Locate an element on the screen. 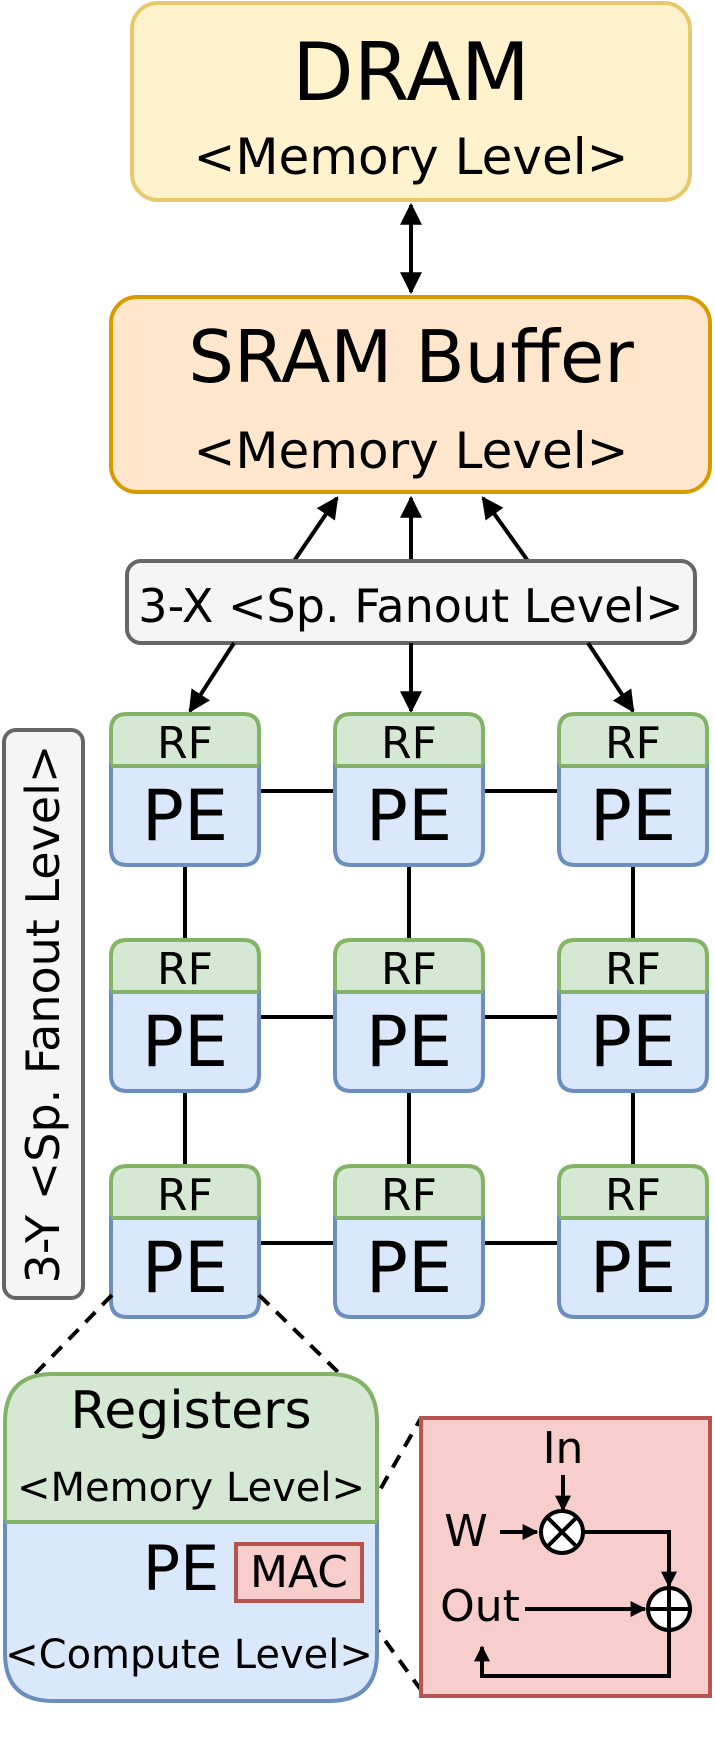 This screenshot has width=715, height=1755. x-fanout-block: 3-X <Sp. Fanout Level> is located at coordinates (411, 602).